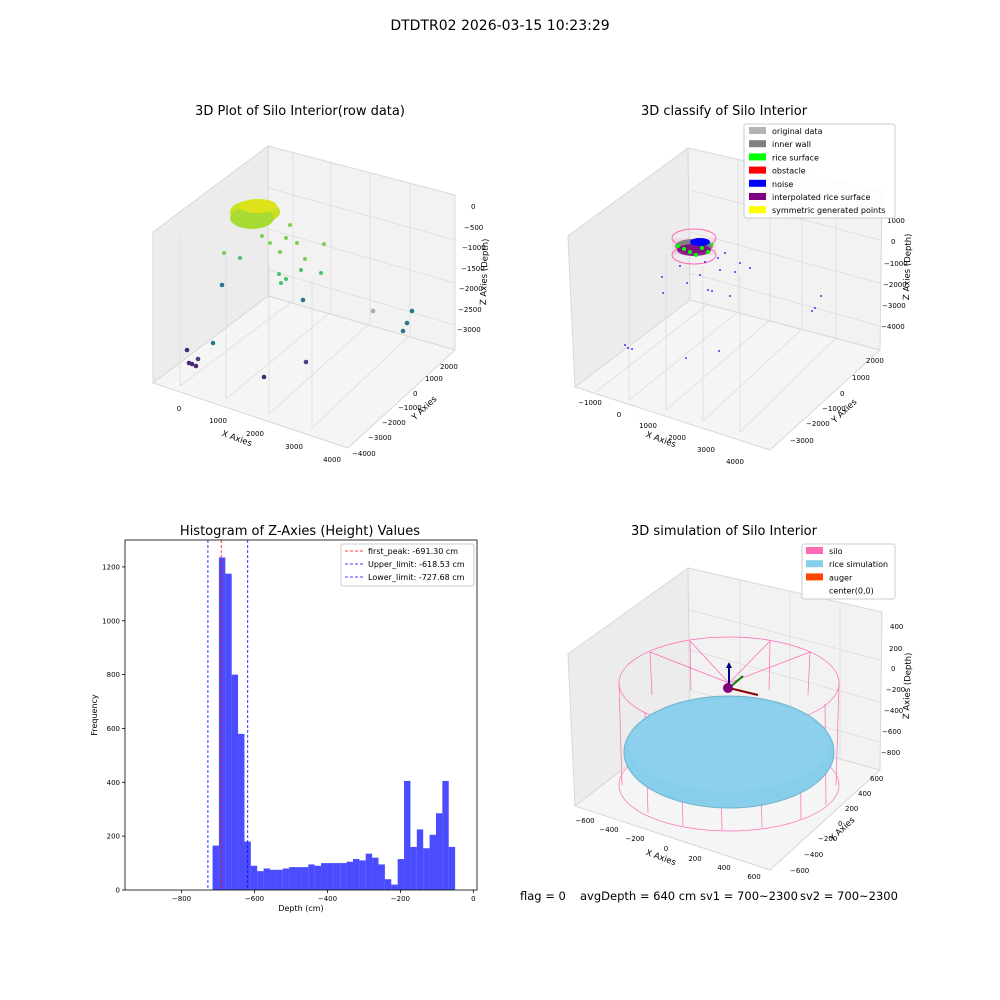 The image size is (1000, 1000). What do you see at coordinates (113, 837) in the screenshot?
I see `y-tick-label: 200` at bounding box center [113, 837].